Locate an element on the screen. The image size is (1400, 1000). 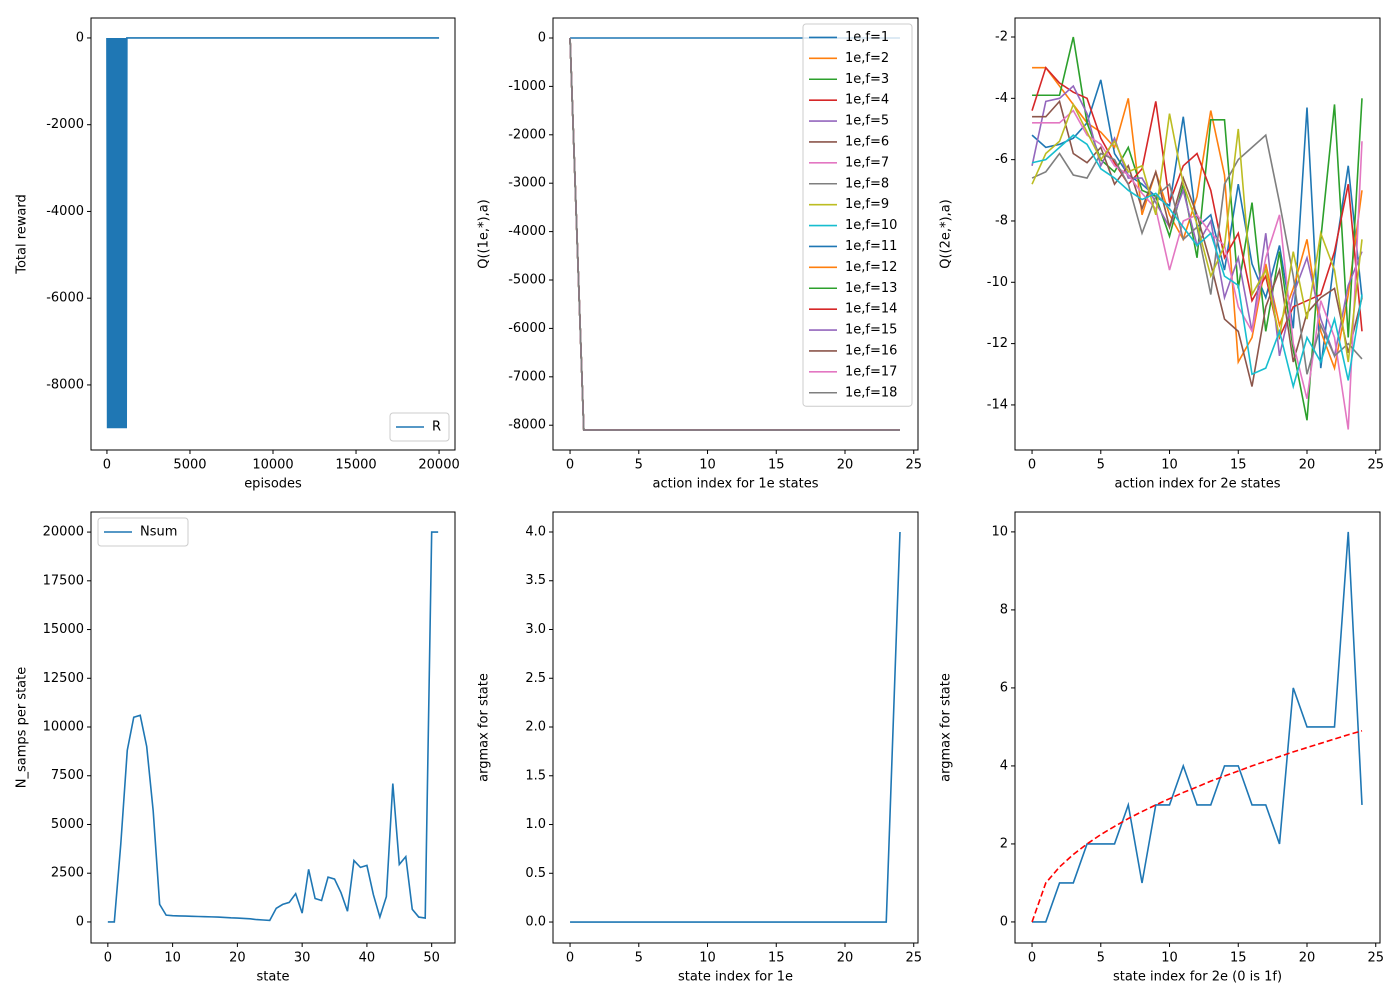
y-tick-label: -5000 is located at coordinates (527, 280).